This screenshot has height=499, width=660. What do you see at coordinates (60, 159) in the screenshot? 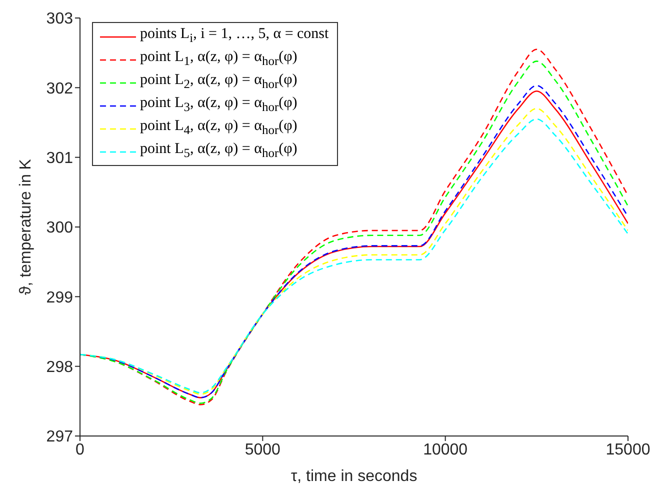
I see `y-tick-label: 301` at bounding box center [60, 159].